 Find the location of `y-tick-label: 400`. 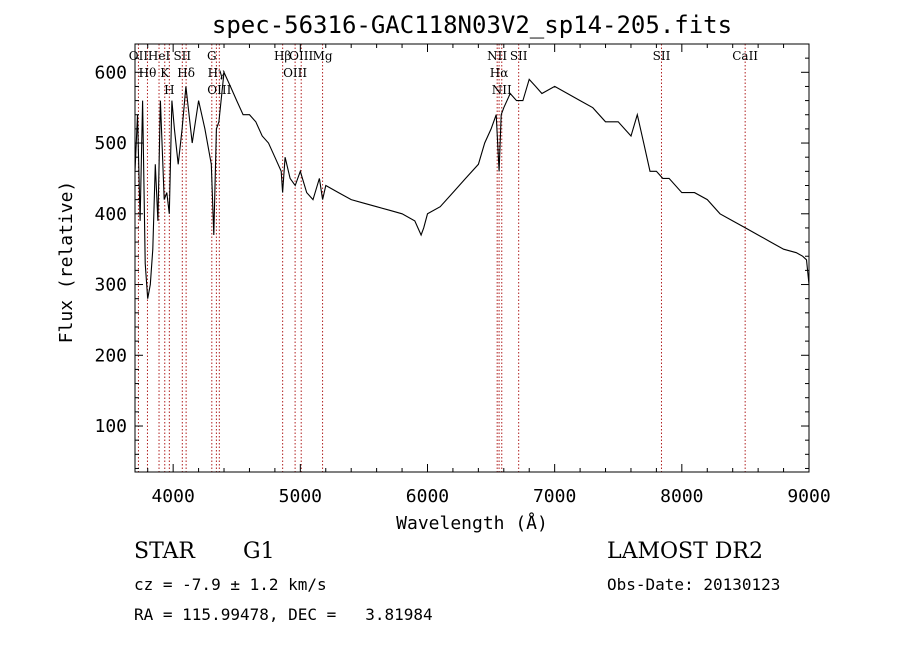

y-tick-label: 400 is located at coordinates (110, 214).